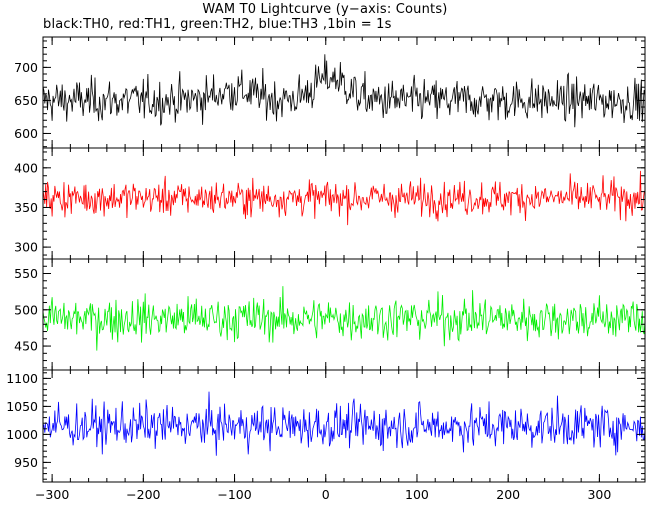  Describe the element at coordinates (26, 167) in the screenshot. I see `y-tick-label: 400` at that location.